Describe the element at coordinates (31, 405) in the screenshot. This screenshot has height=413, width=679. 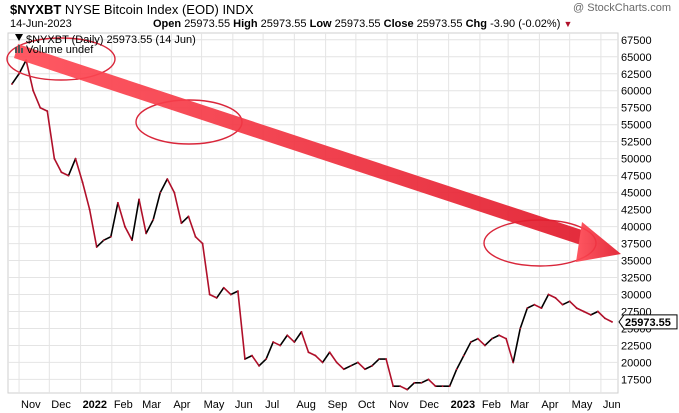
I see `x-tick-label: Nov` at that location.